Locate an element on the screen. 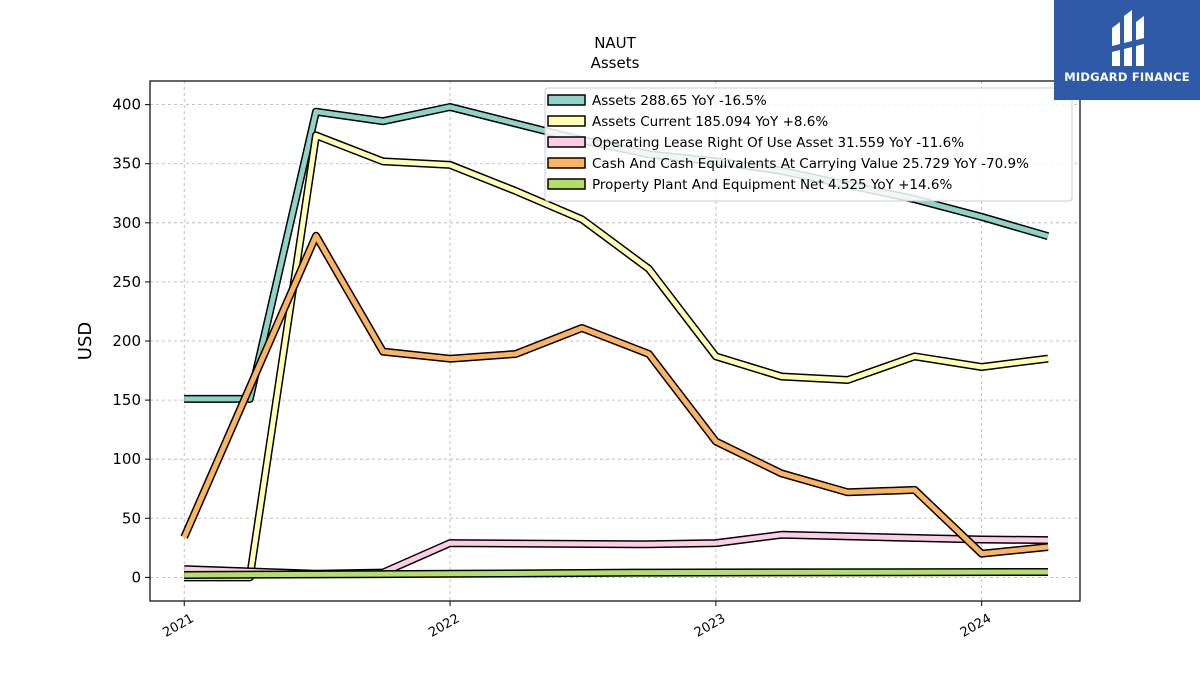 This screenshot has height=675, width=1200. x-tick-label: 2023 is located at coordinates (710, 626).